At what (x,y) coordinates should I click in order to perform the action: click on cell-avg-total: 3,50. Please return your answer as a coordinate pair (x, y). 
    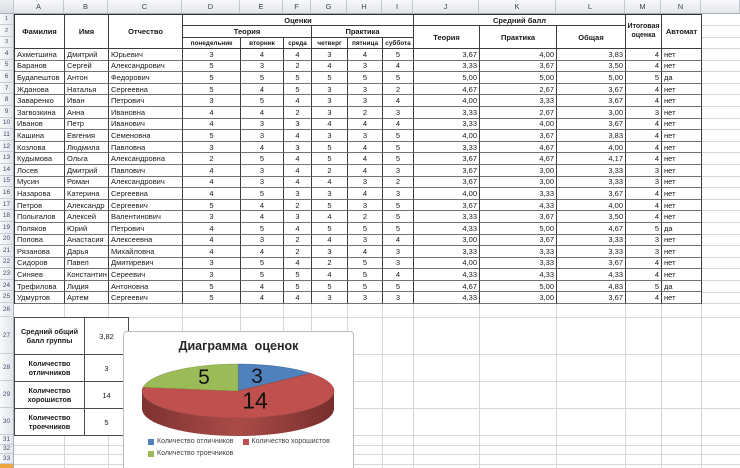
    Looking at the image, I should click on (591, 217).